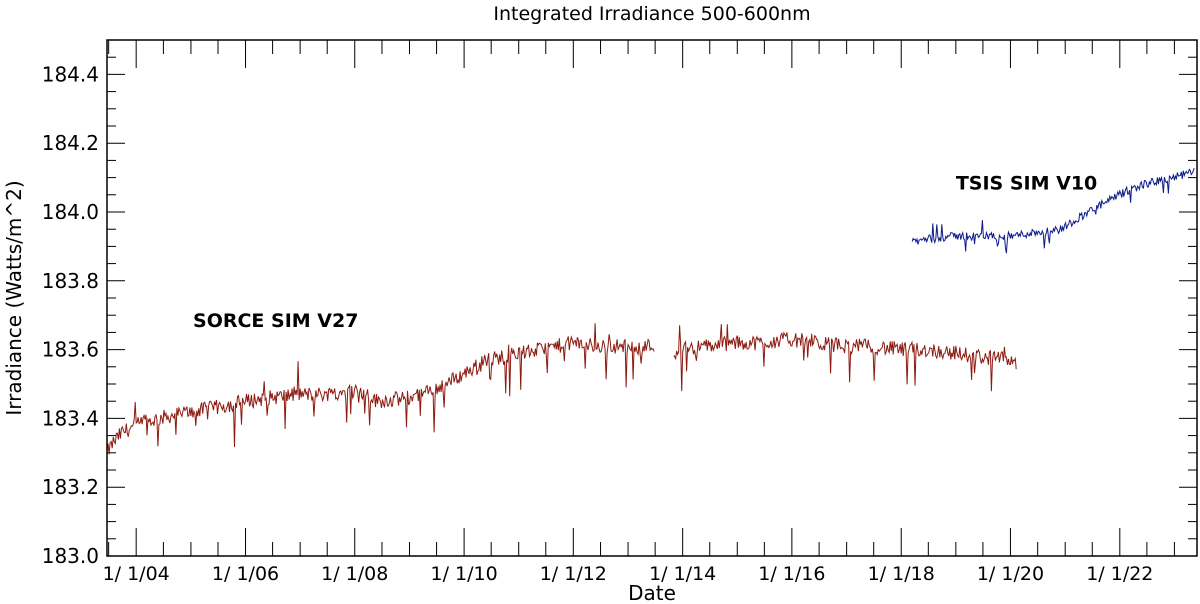 This screenshot has width=1200, height=604. Describe the element at coordinates (1010, 574) in the screenshot. I see `x-tick-label: 1/ 1/20` at that location.